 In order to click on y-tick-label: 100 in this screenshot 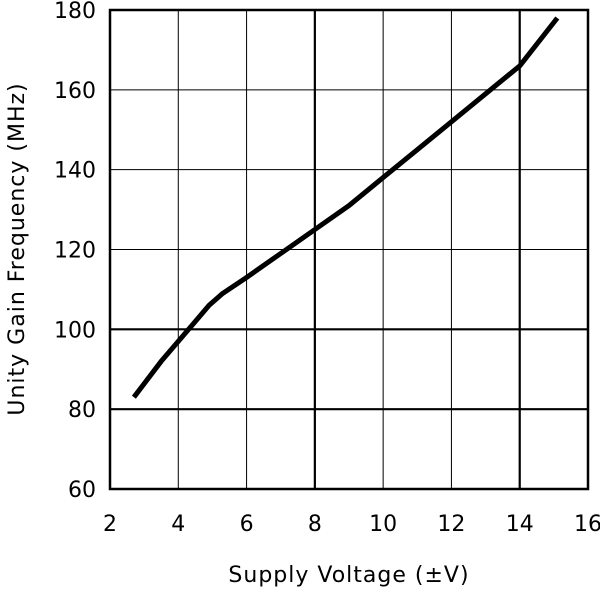, I will do `click(75, 330)`.